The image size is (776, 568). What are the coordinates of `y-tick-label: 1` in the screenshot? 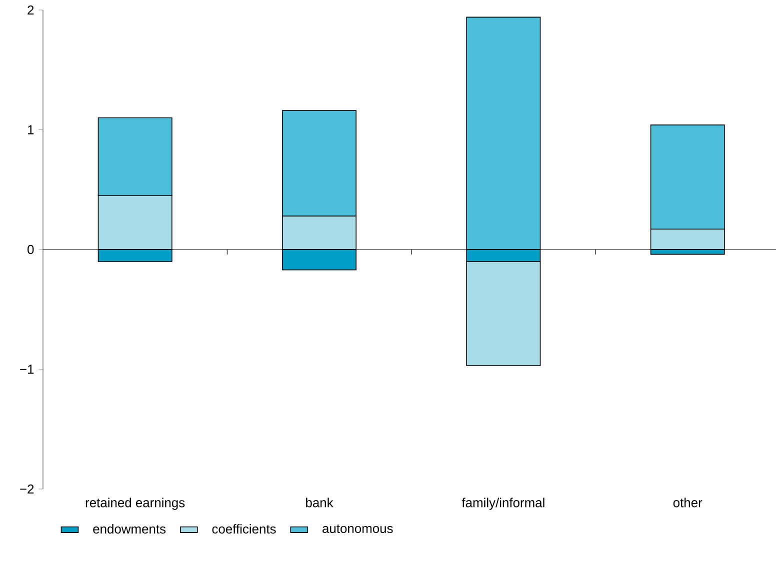 It's located at (31, 129).